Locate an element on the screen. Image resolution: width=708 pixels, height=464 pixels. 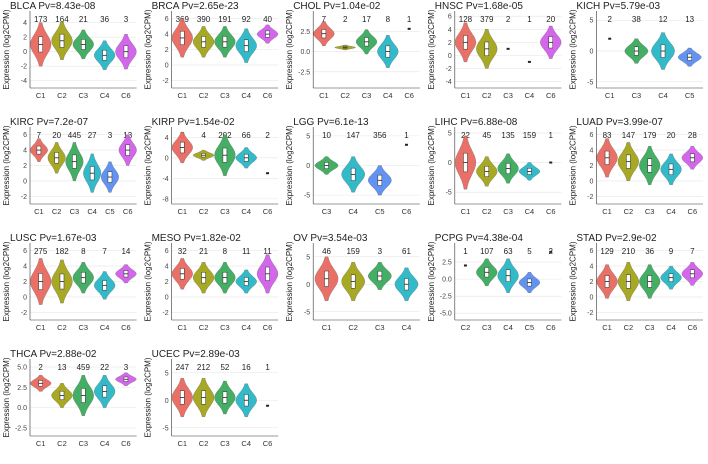
count-label: 32 is located at coordinates (182, 251).